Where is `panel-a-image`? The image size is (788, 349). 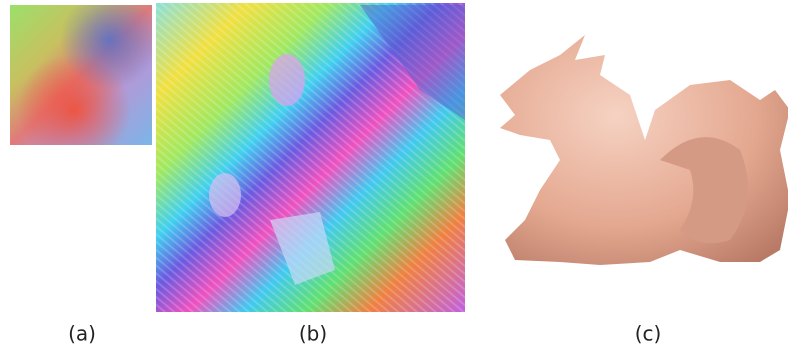
panel-a-image is located at coordinates (81, 75).